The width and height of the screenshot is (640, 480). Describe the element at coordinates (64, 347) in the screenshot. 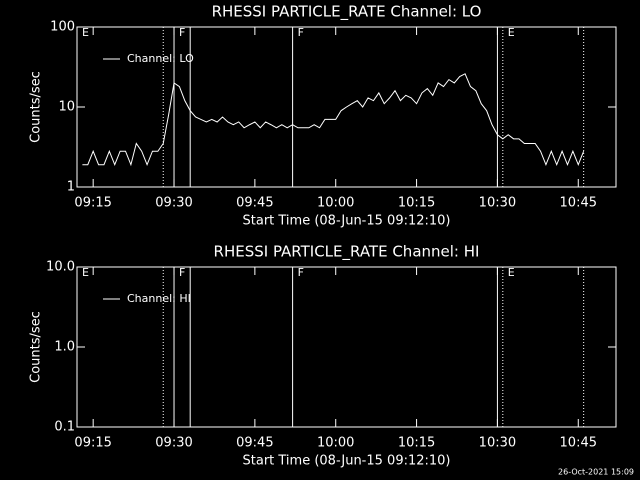

I see `y-tick-label: 1.0` at that location.